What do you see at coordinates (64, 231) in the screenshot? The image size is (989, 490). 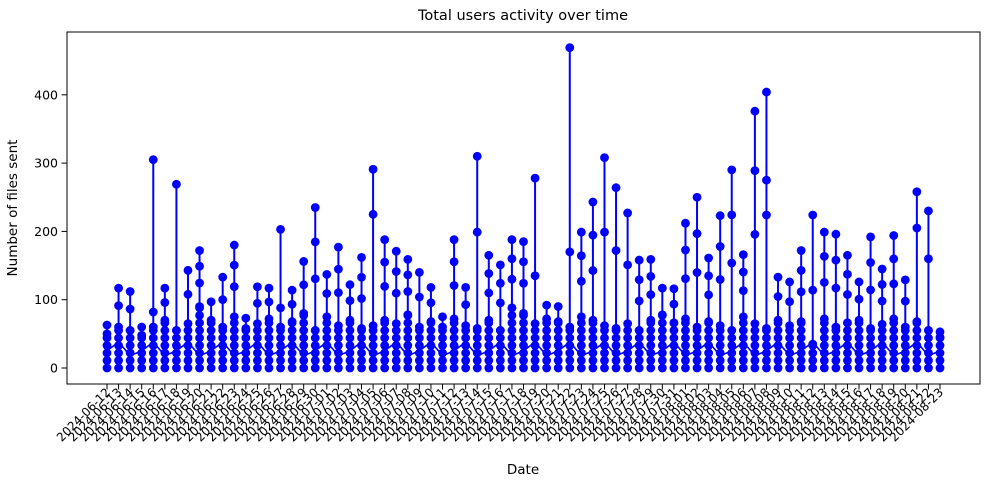 I see `y-axis-ticks` at bounding box center [64, 231].